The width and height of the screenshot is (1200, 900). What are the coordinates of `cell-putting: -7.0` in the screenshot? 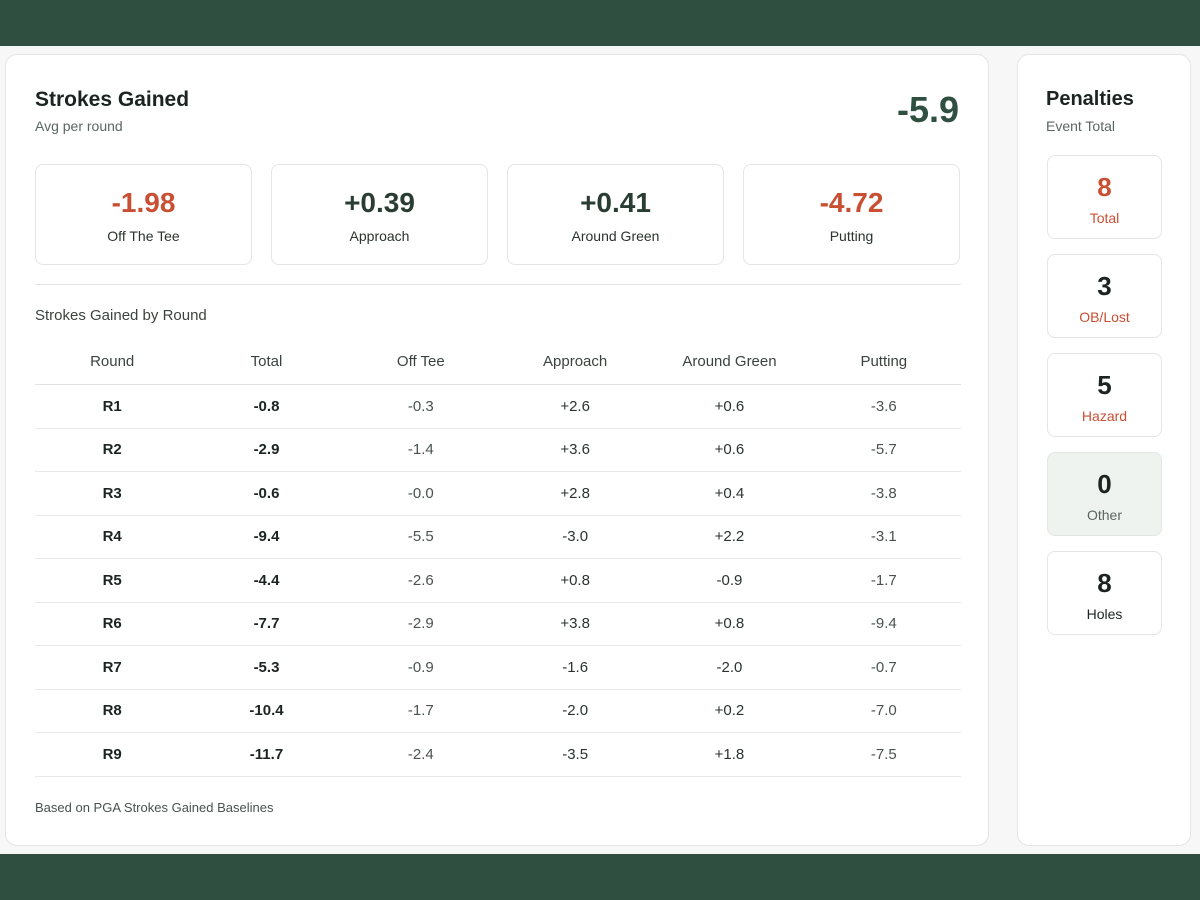 It's located at (883, 711).